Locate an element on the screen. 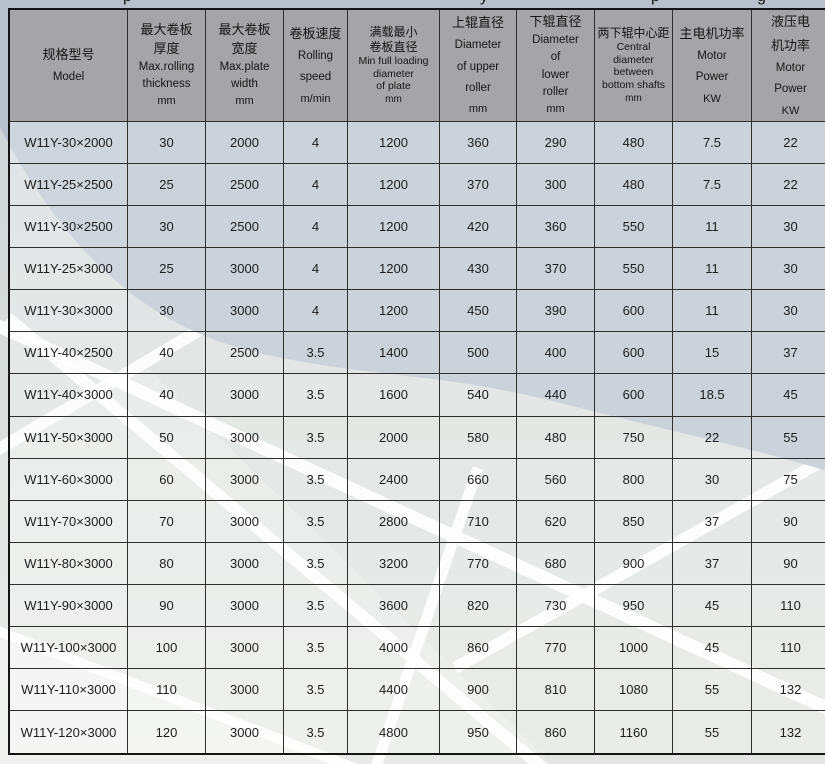 Image resolution: width=825 pixels, height=764 pixels. cell-hydraulic_power: 22 is located at coordinates (788, 142).